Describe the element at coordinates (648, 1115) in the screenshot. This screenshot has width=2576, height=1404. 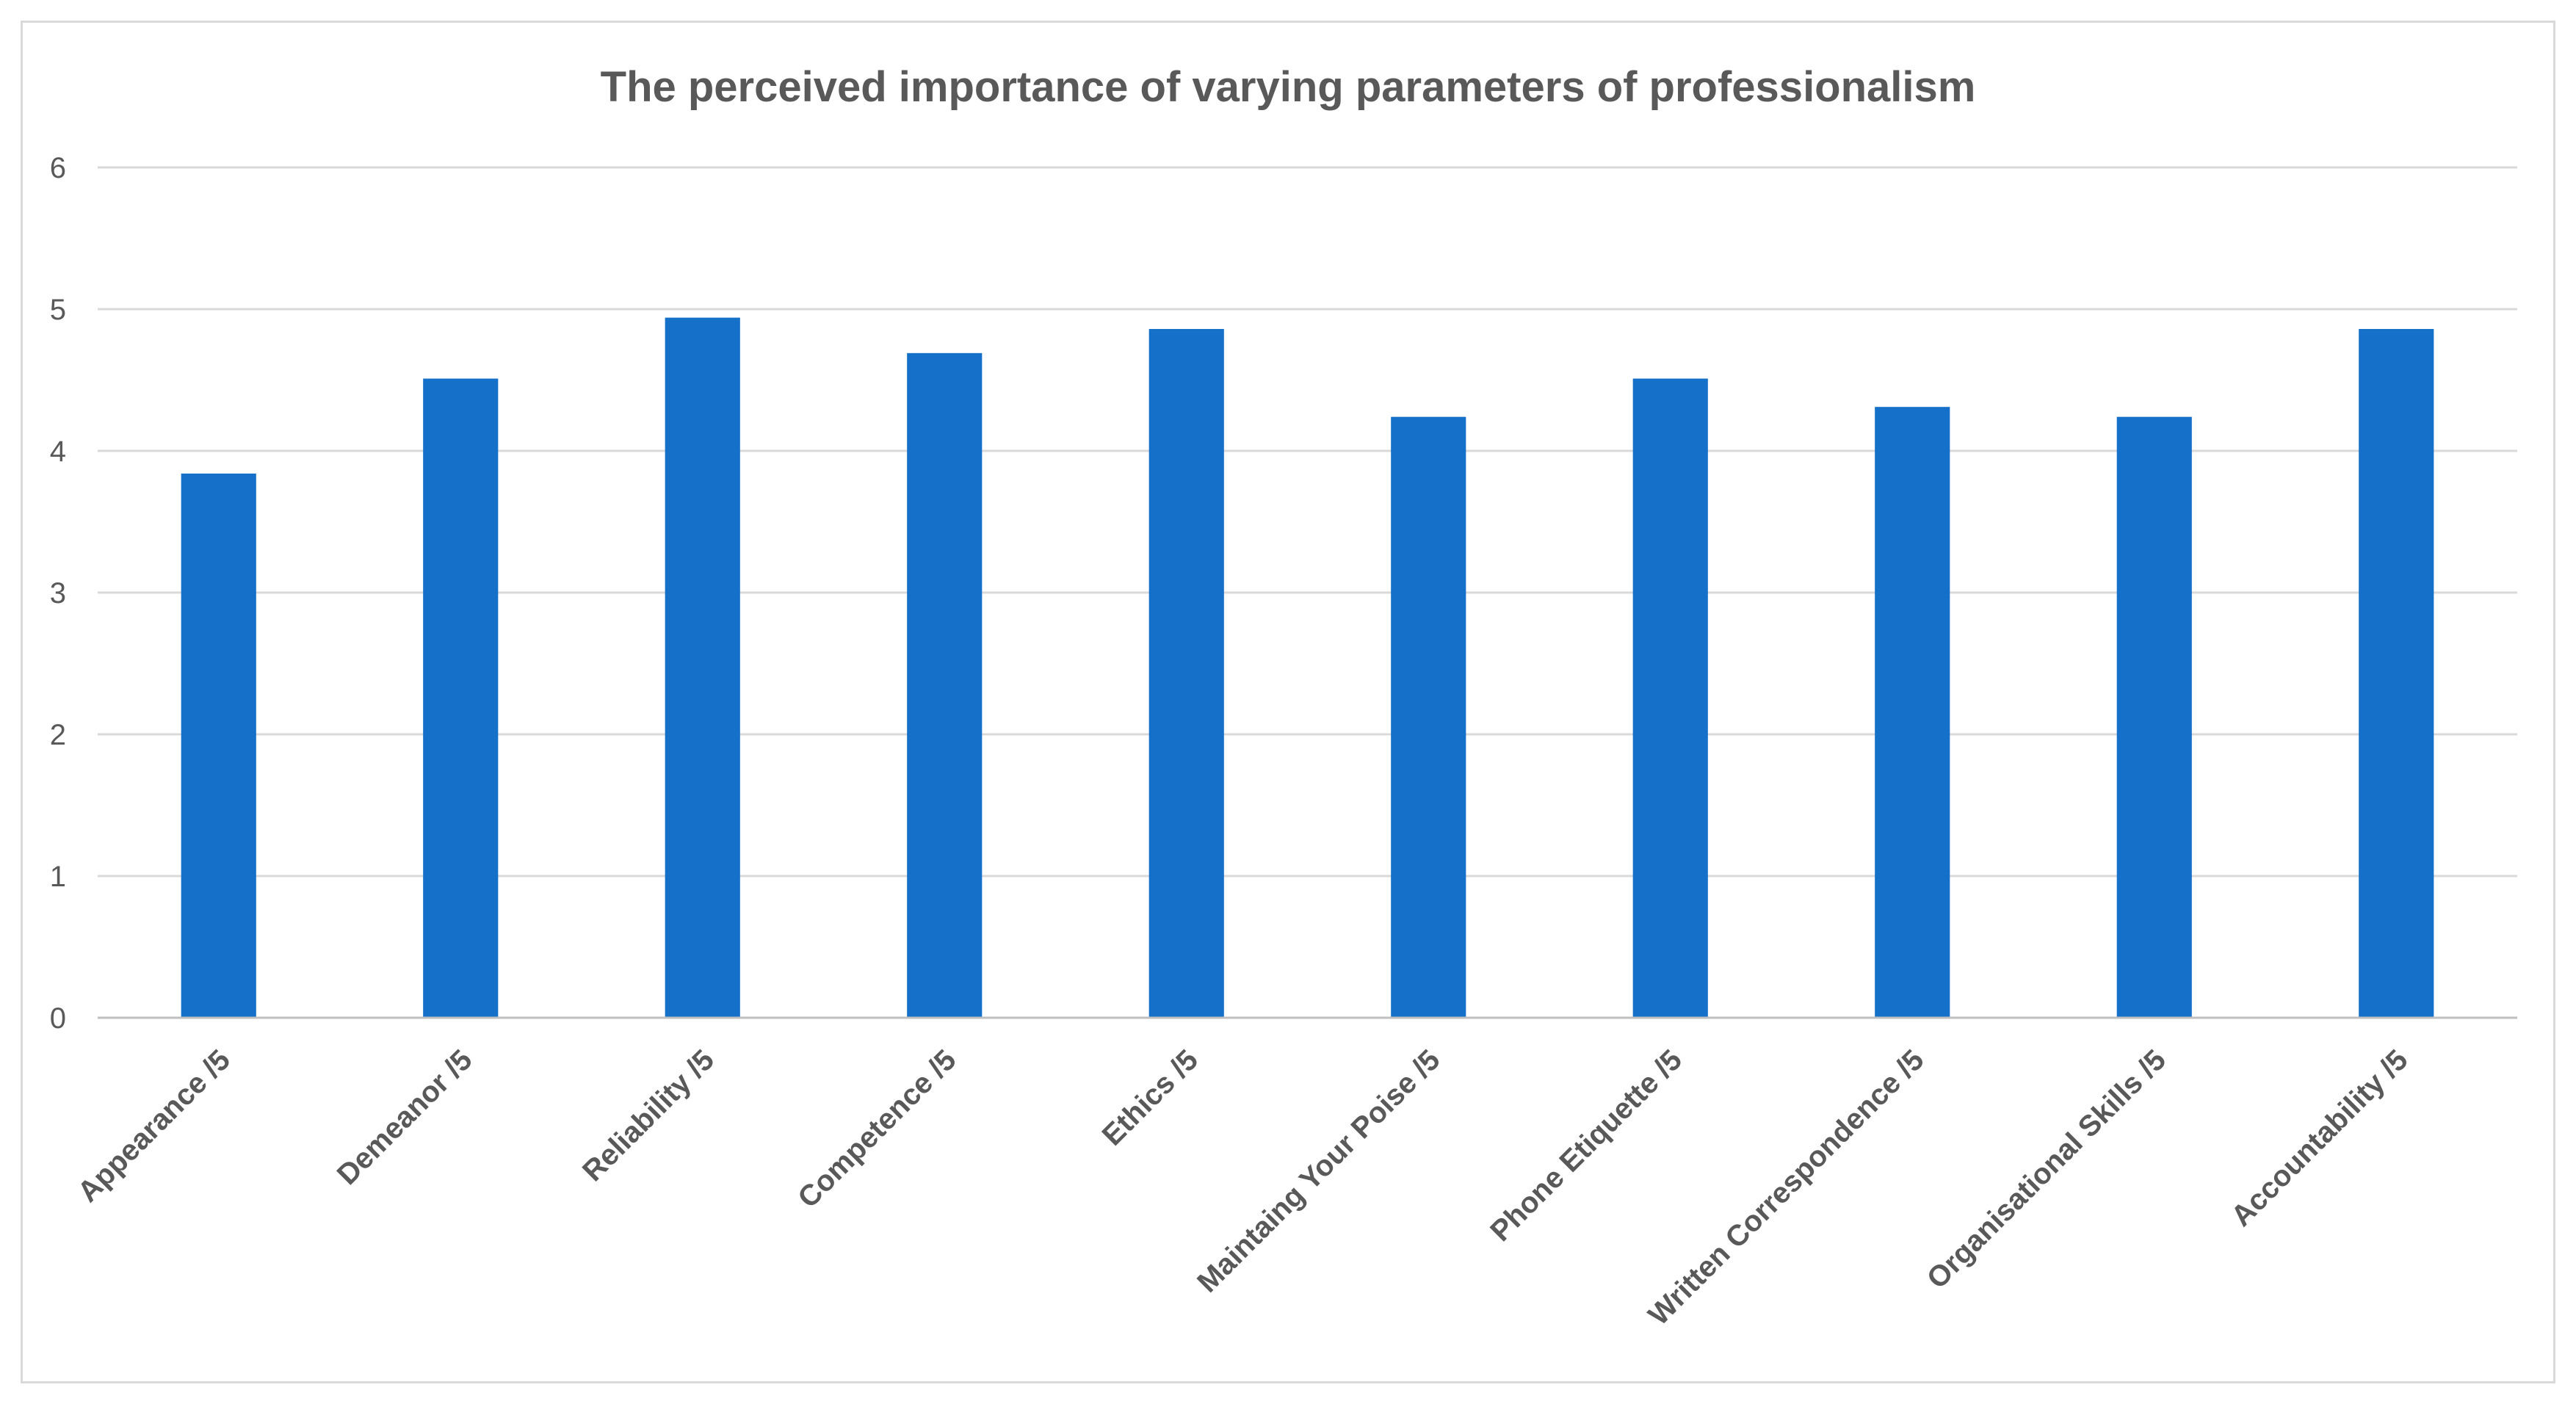
I see `x-category-label: Reliability /5` at that location.